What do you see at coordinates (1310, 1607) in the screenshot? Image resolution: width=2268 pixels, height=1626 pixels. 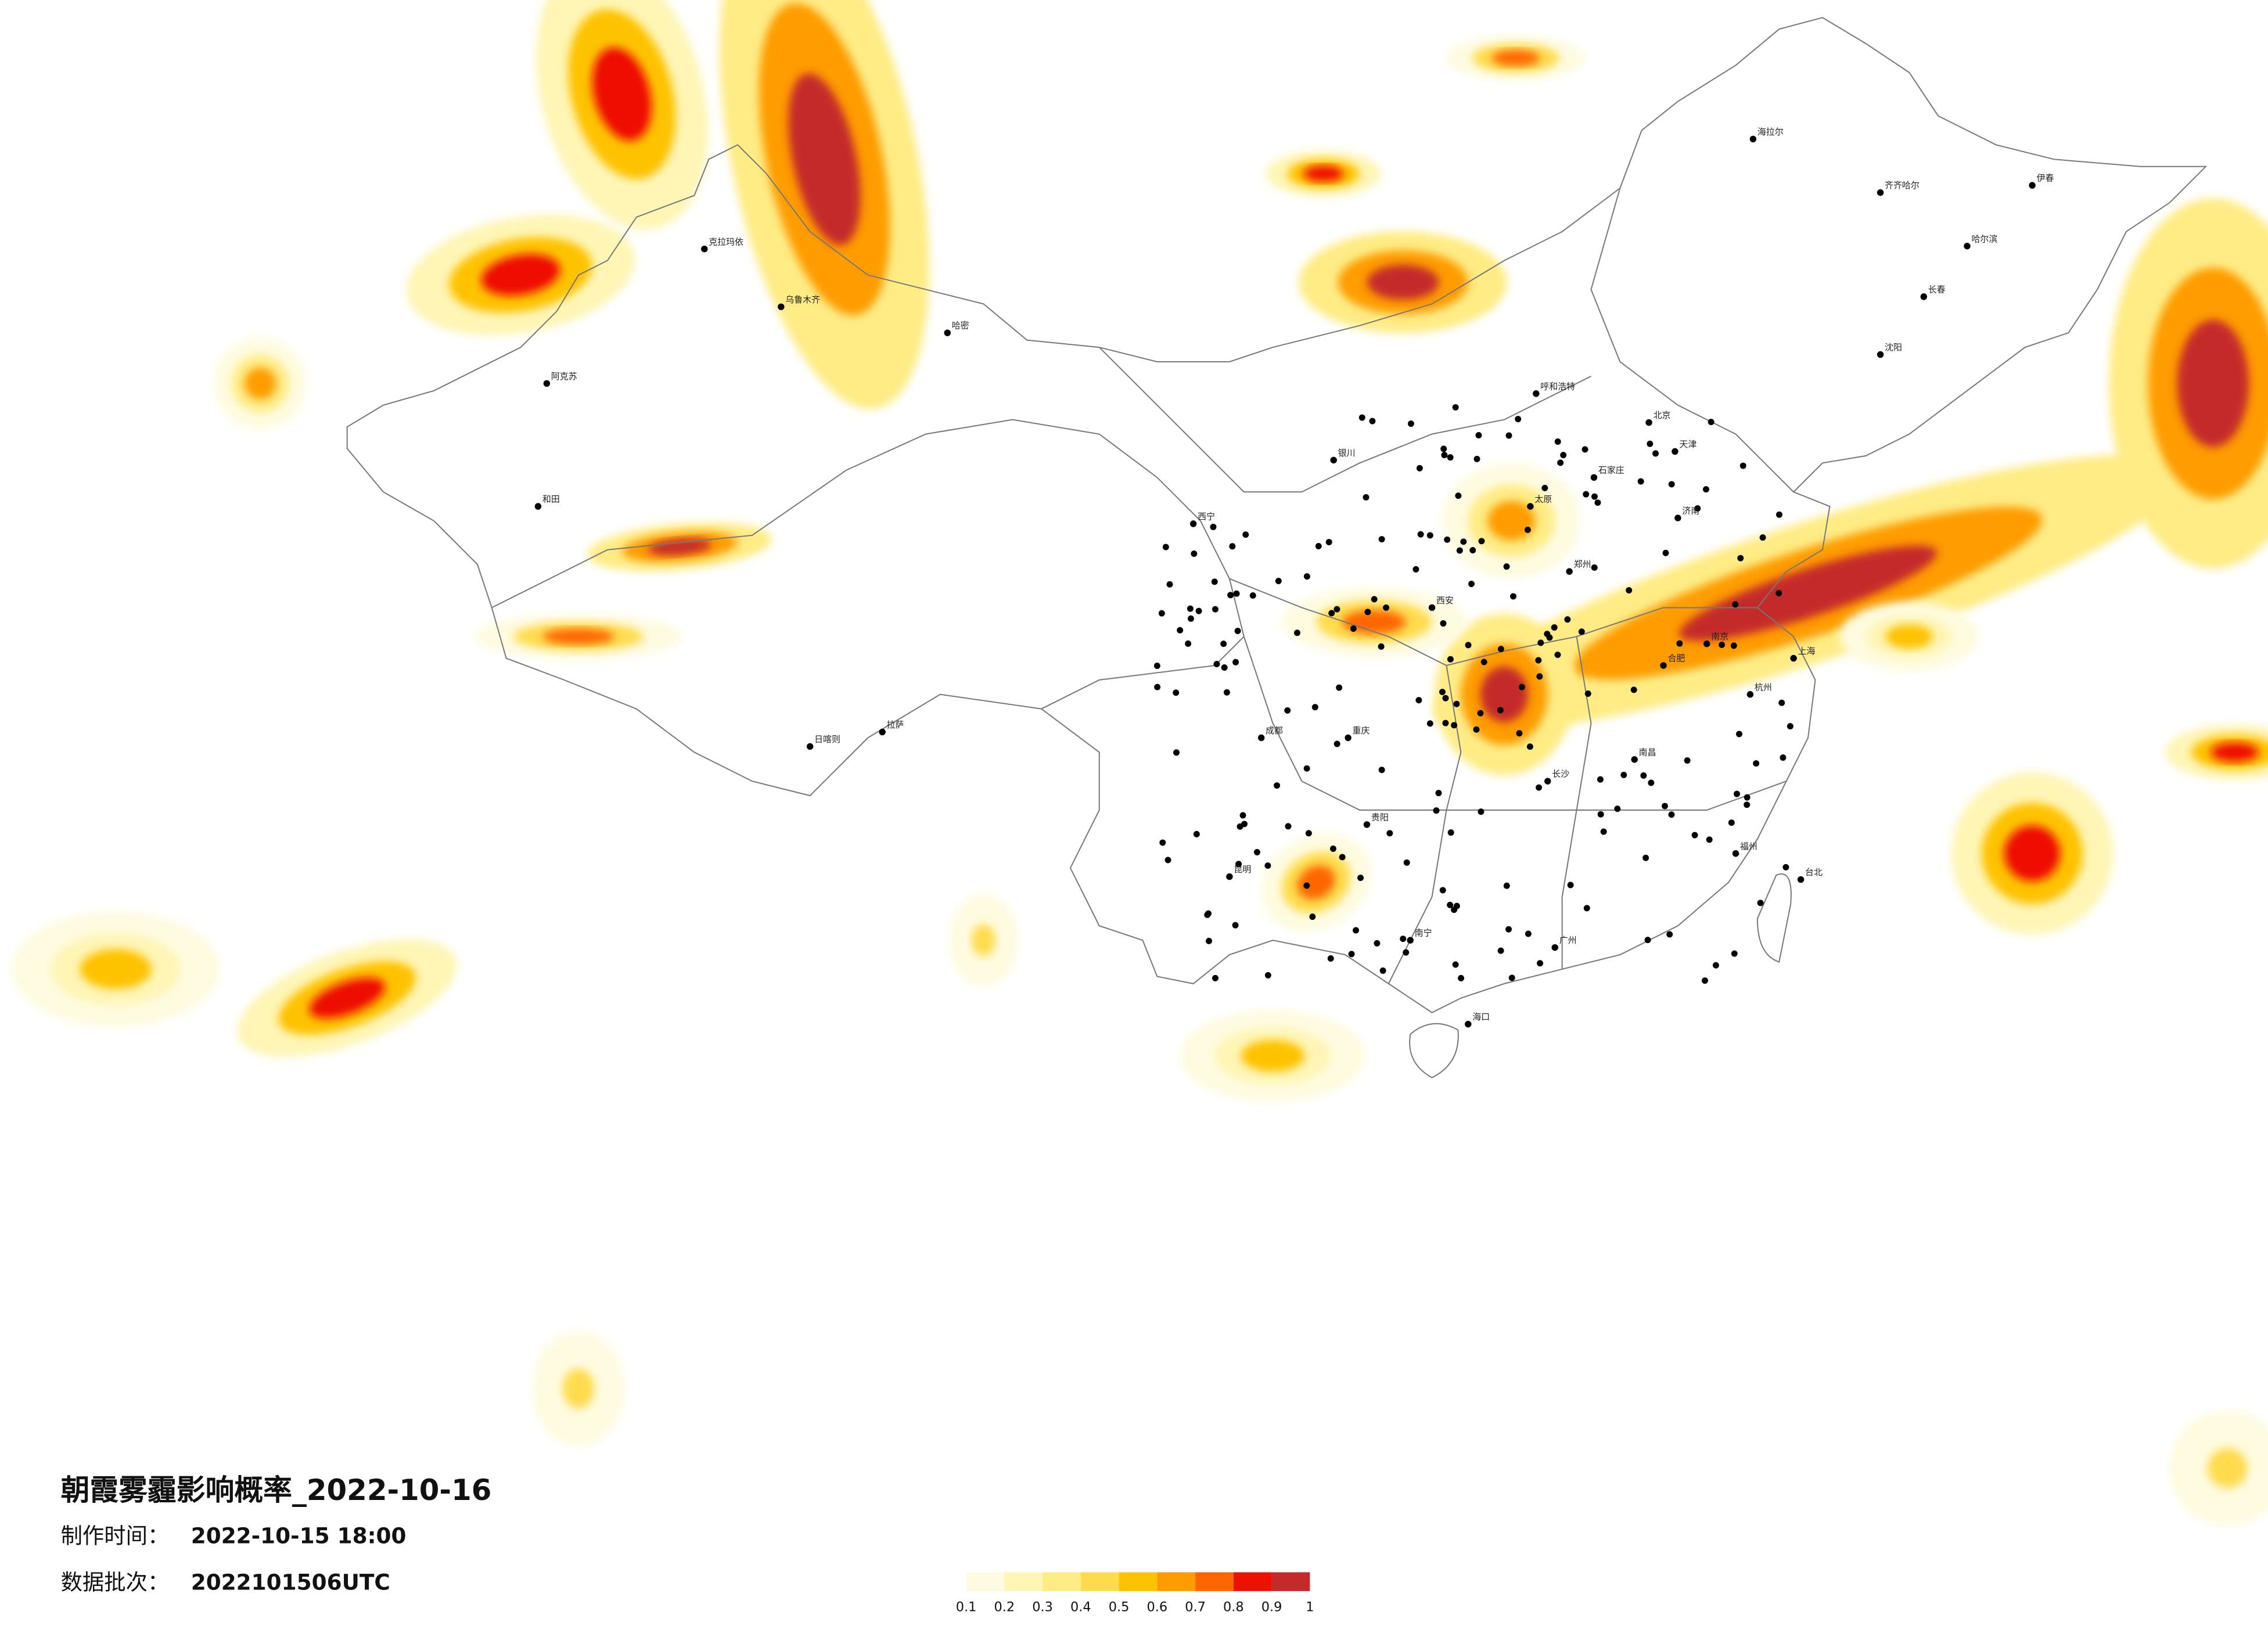 I see `legend-label: 1` at bounding box center [1310, 1607].